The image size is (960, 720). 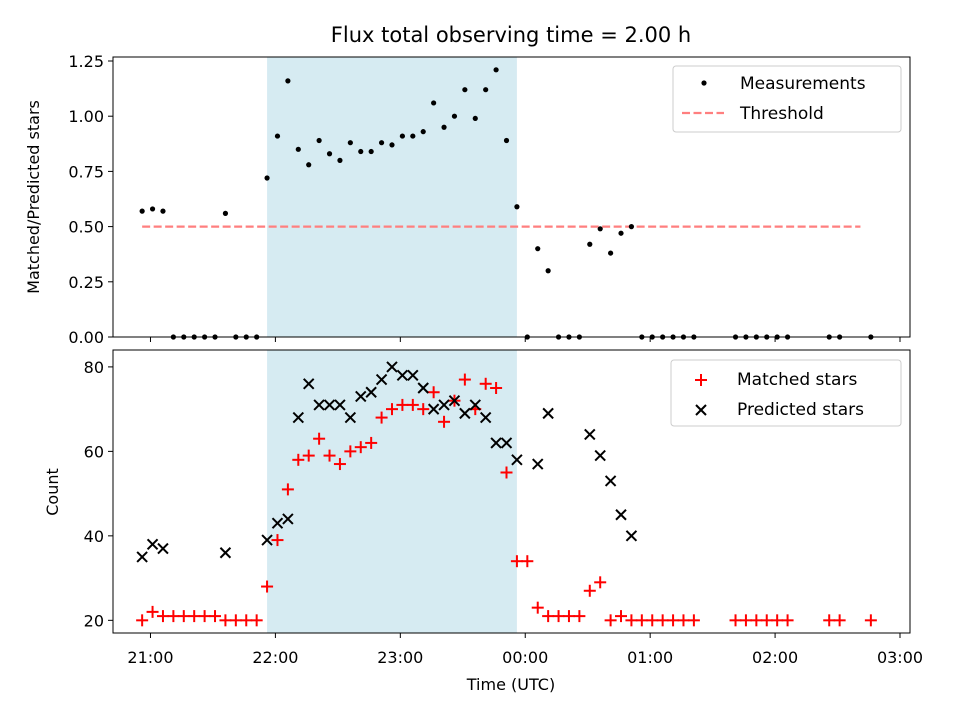 What do you see at coordinates (86, 227) in the screenshot?
I see `top-y-tick-label: 0.50` at bounding box center [86, 227].